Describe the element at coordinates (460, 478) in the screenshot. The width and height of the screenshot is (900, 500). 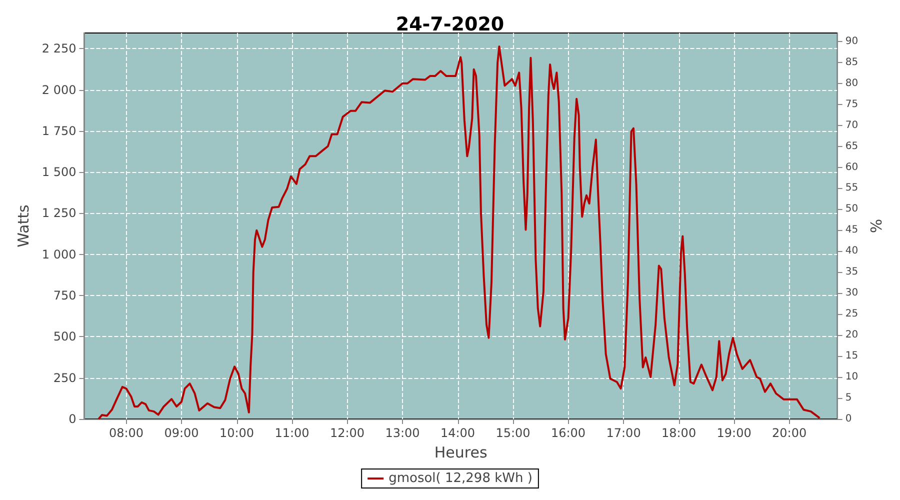
I see `legend-label: gmosol( 12,298 kWh )` at that location.